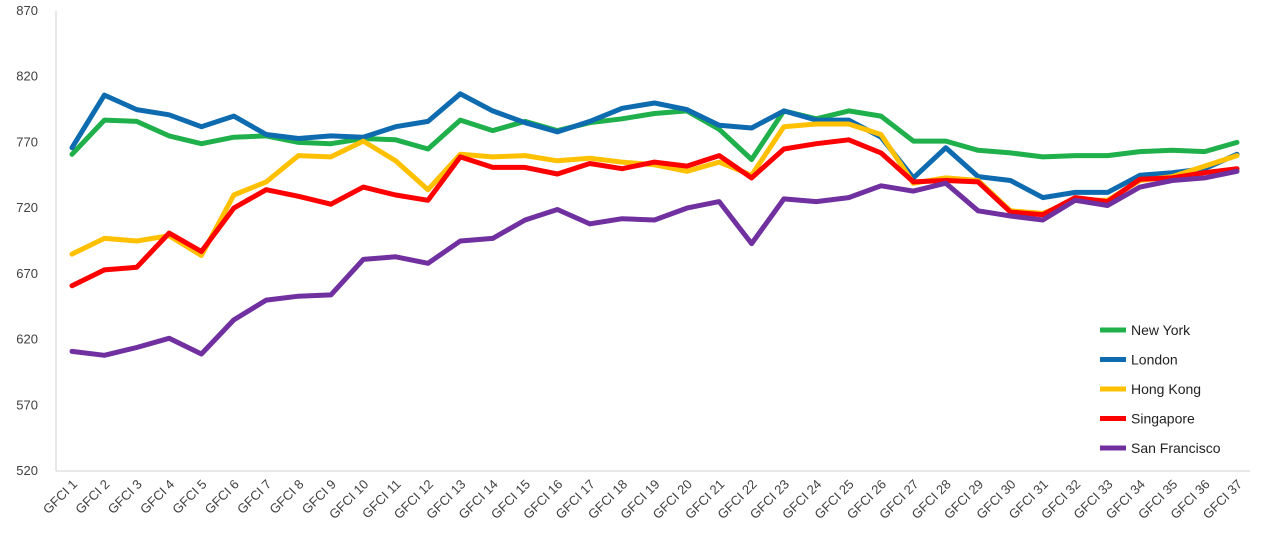 The image size is (1280, 544). What do you see at coordinates (27, 404) in the screenshot?
I see `y-tick-label: 570` at bounding box center [27, 404].